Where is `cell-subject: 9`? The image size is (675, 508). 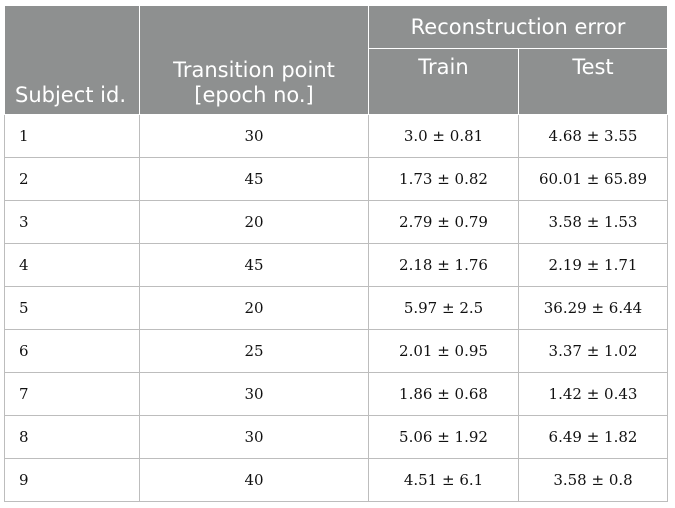
cell-subject: 9 is located at coordinates (72, 480).